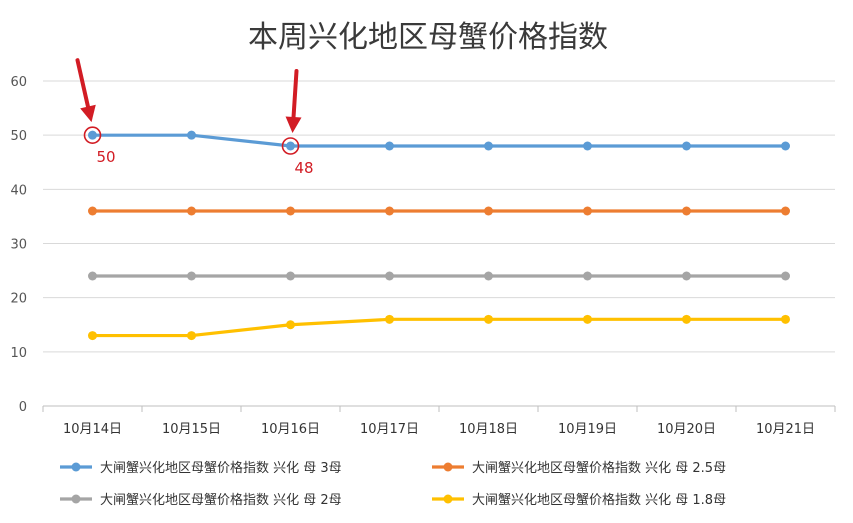  What do you see at coordinates (488, 429) in the screenshot?
I see `x-tick-label: 10月18日` at bounding box center [488, 429].